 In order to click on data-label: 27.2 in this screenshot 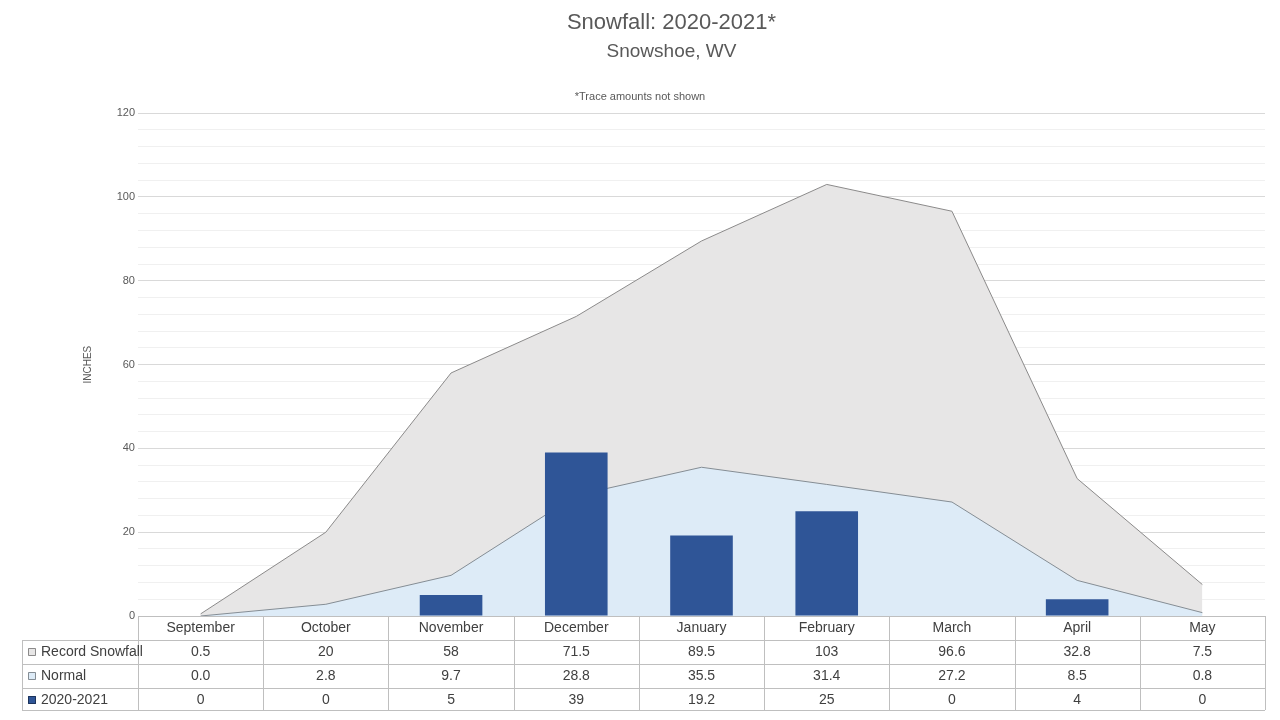, I will do `click(952, 674)`.